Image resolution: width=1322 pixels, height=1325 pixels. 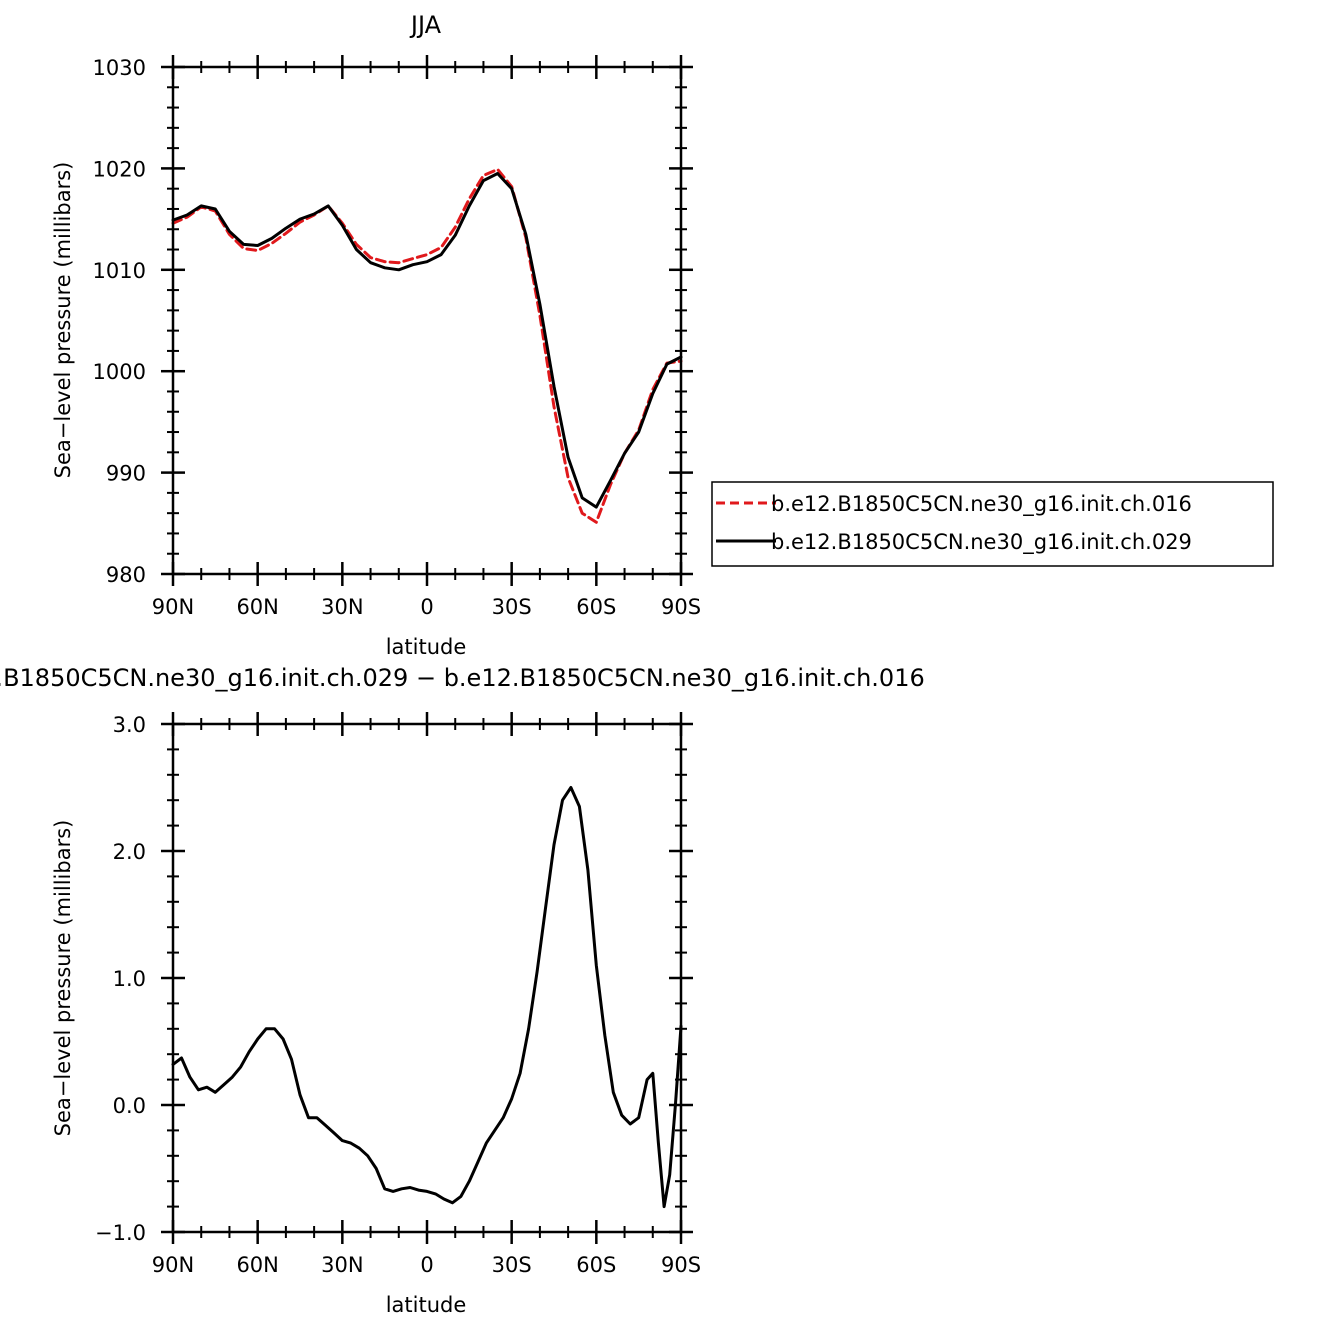 I want to click on chart0-y-tick-label: 990, so click(x=126, y=474).